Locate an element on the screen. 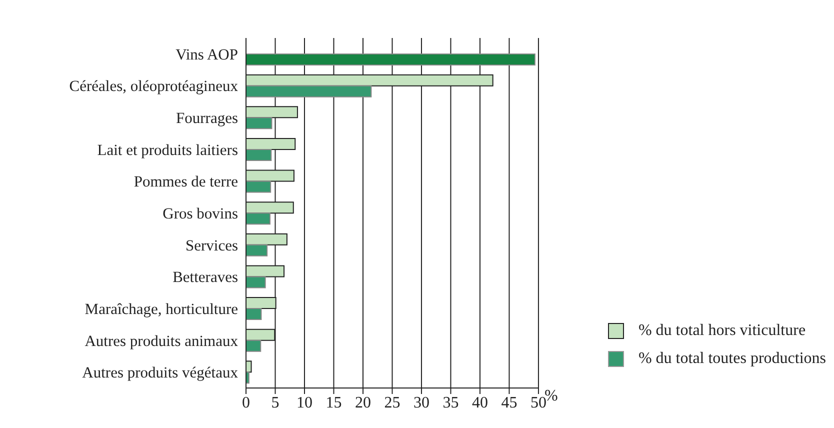 The width and height of the screenshot is (834, 428). x-tick-label: 10 is located at coordinates (304, 403).